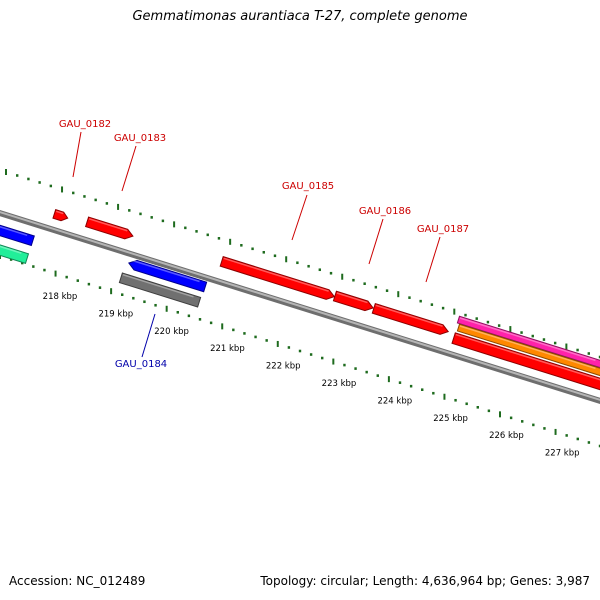 This screenshot has width=600, height=600. I want to click on gene-label-gau-0185: GAU_0185, so click(308, 186).